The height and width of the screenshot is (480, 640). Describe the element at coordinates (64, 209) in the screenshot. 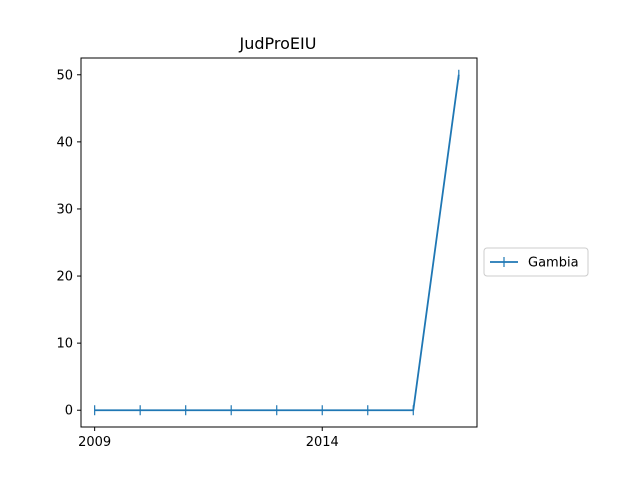

I see `y-tick-label: 30` at that location.